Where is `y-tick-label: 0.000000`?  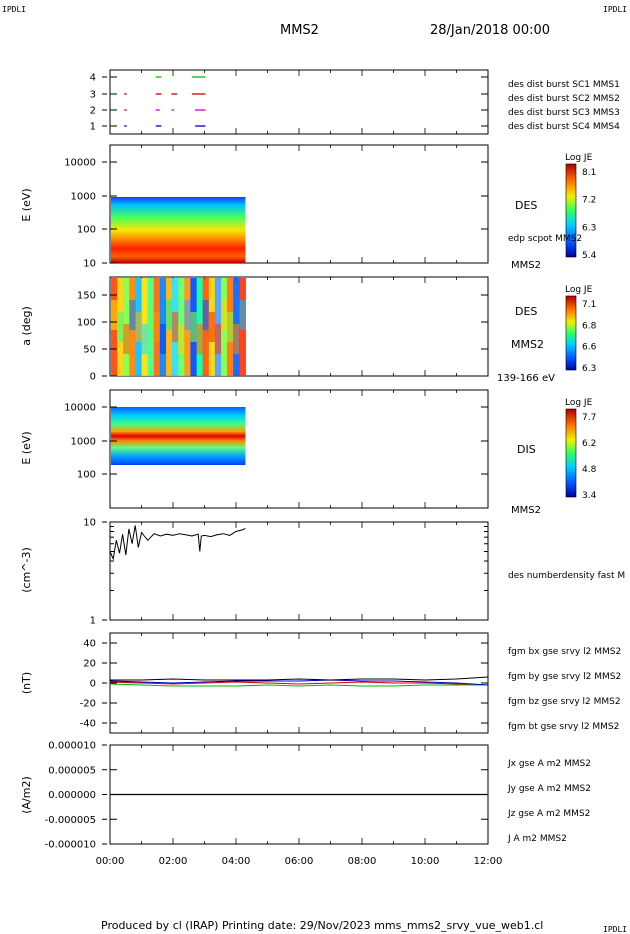 y-tick-label: 0.000000 is located at coordinates (72, 795).